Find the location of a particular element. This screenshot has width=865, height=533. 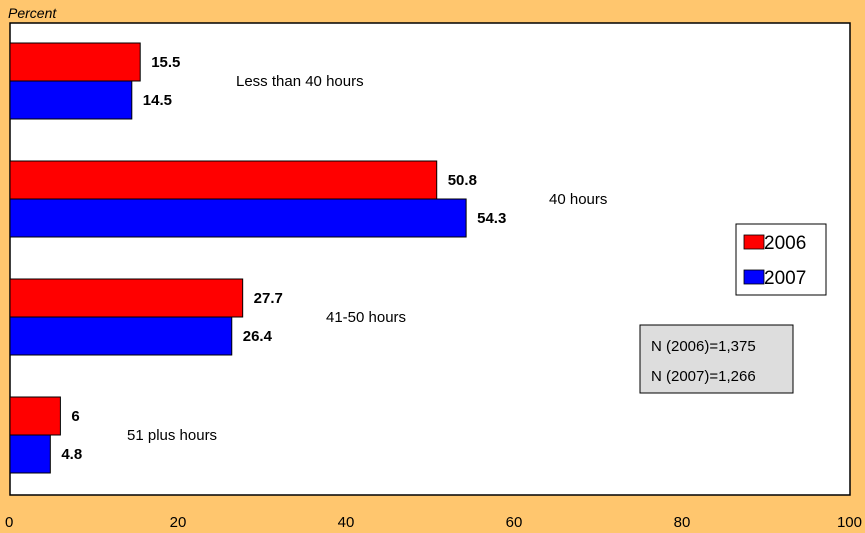

data-label: 14.5 is located at coordinates (157, 100).